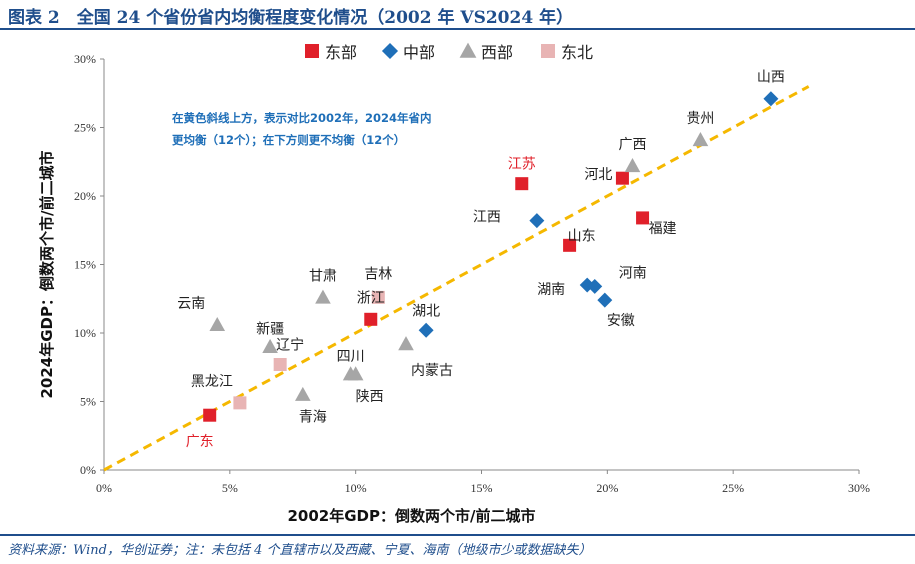 Image resolution: width=915 pixels, height=564 pixels. Describe the element at coordinates (313, 418) in the screenshot. I see `point-label: 青海` at that location.